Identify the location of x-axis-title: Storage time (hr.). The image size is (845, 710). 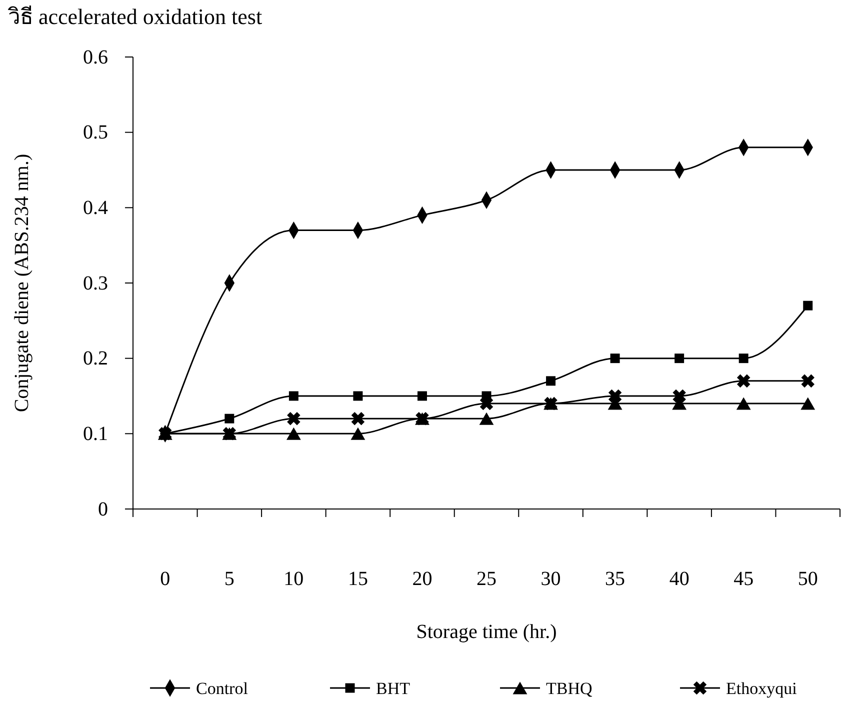
(486, 632).